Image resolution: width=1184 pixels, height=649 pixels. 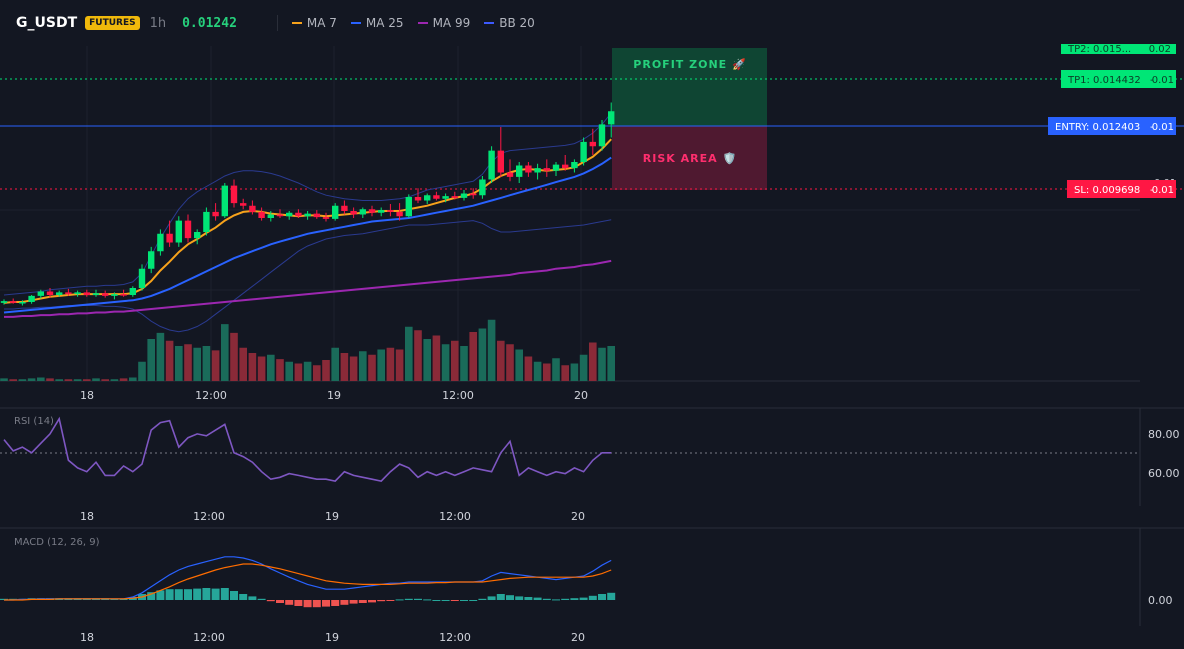 I want to click on price-x-tick-2: 12:00, so click(x=211, y=395).